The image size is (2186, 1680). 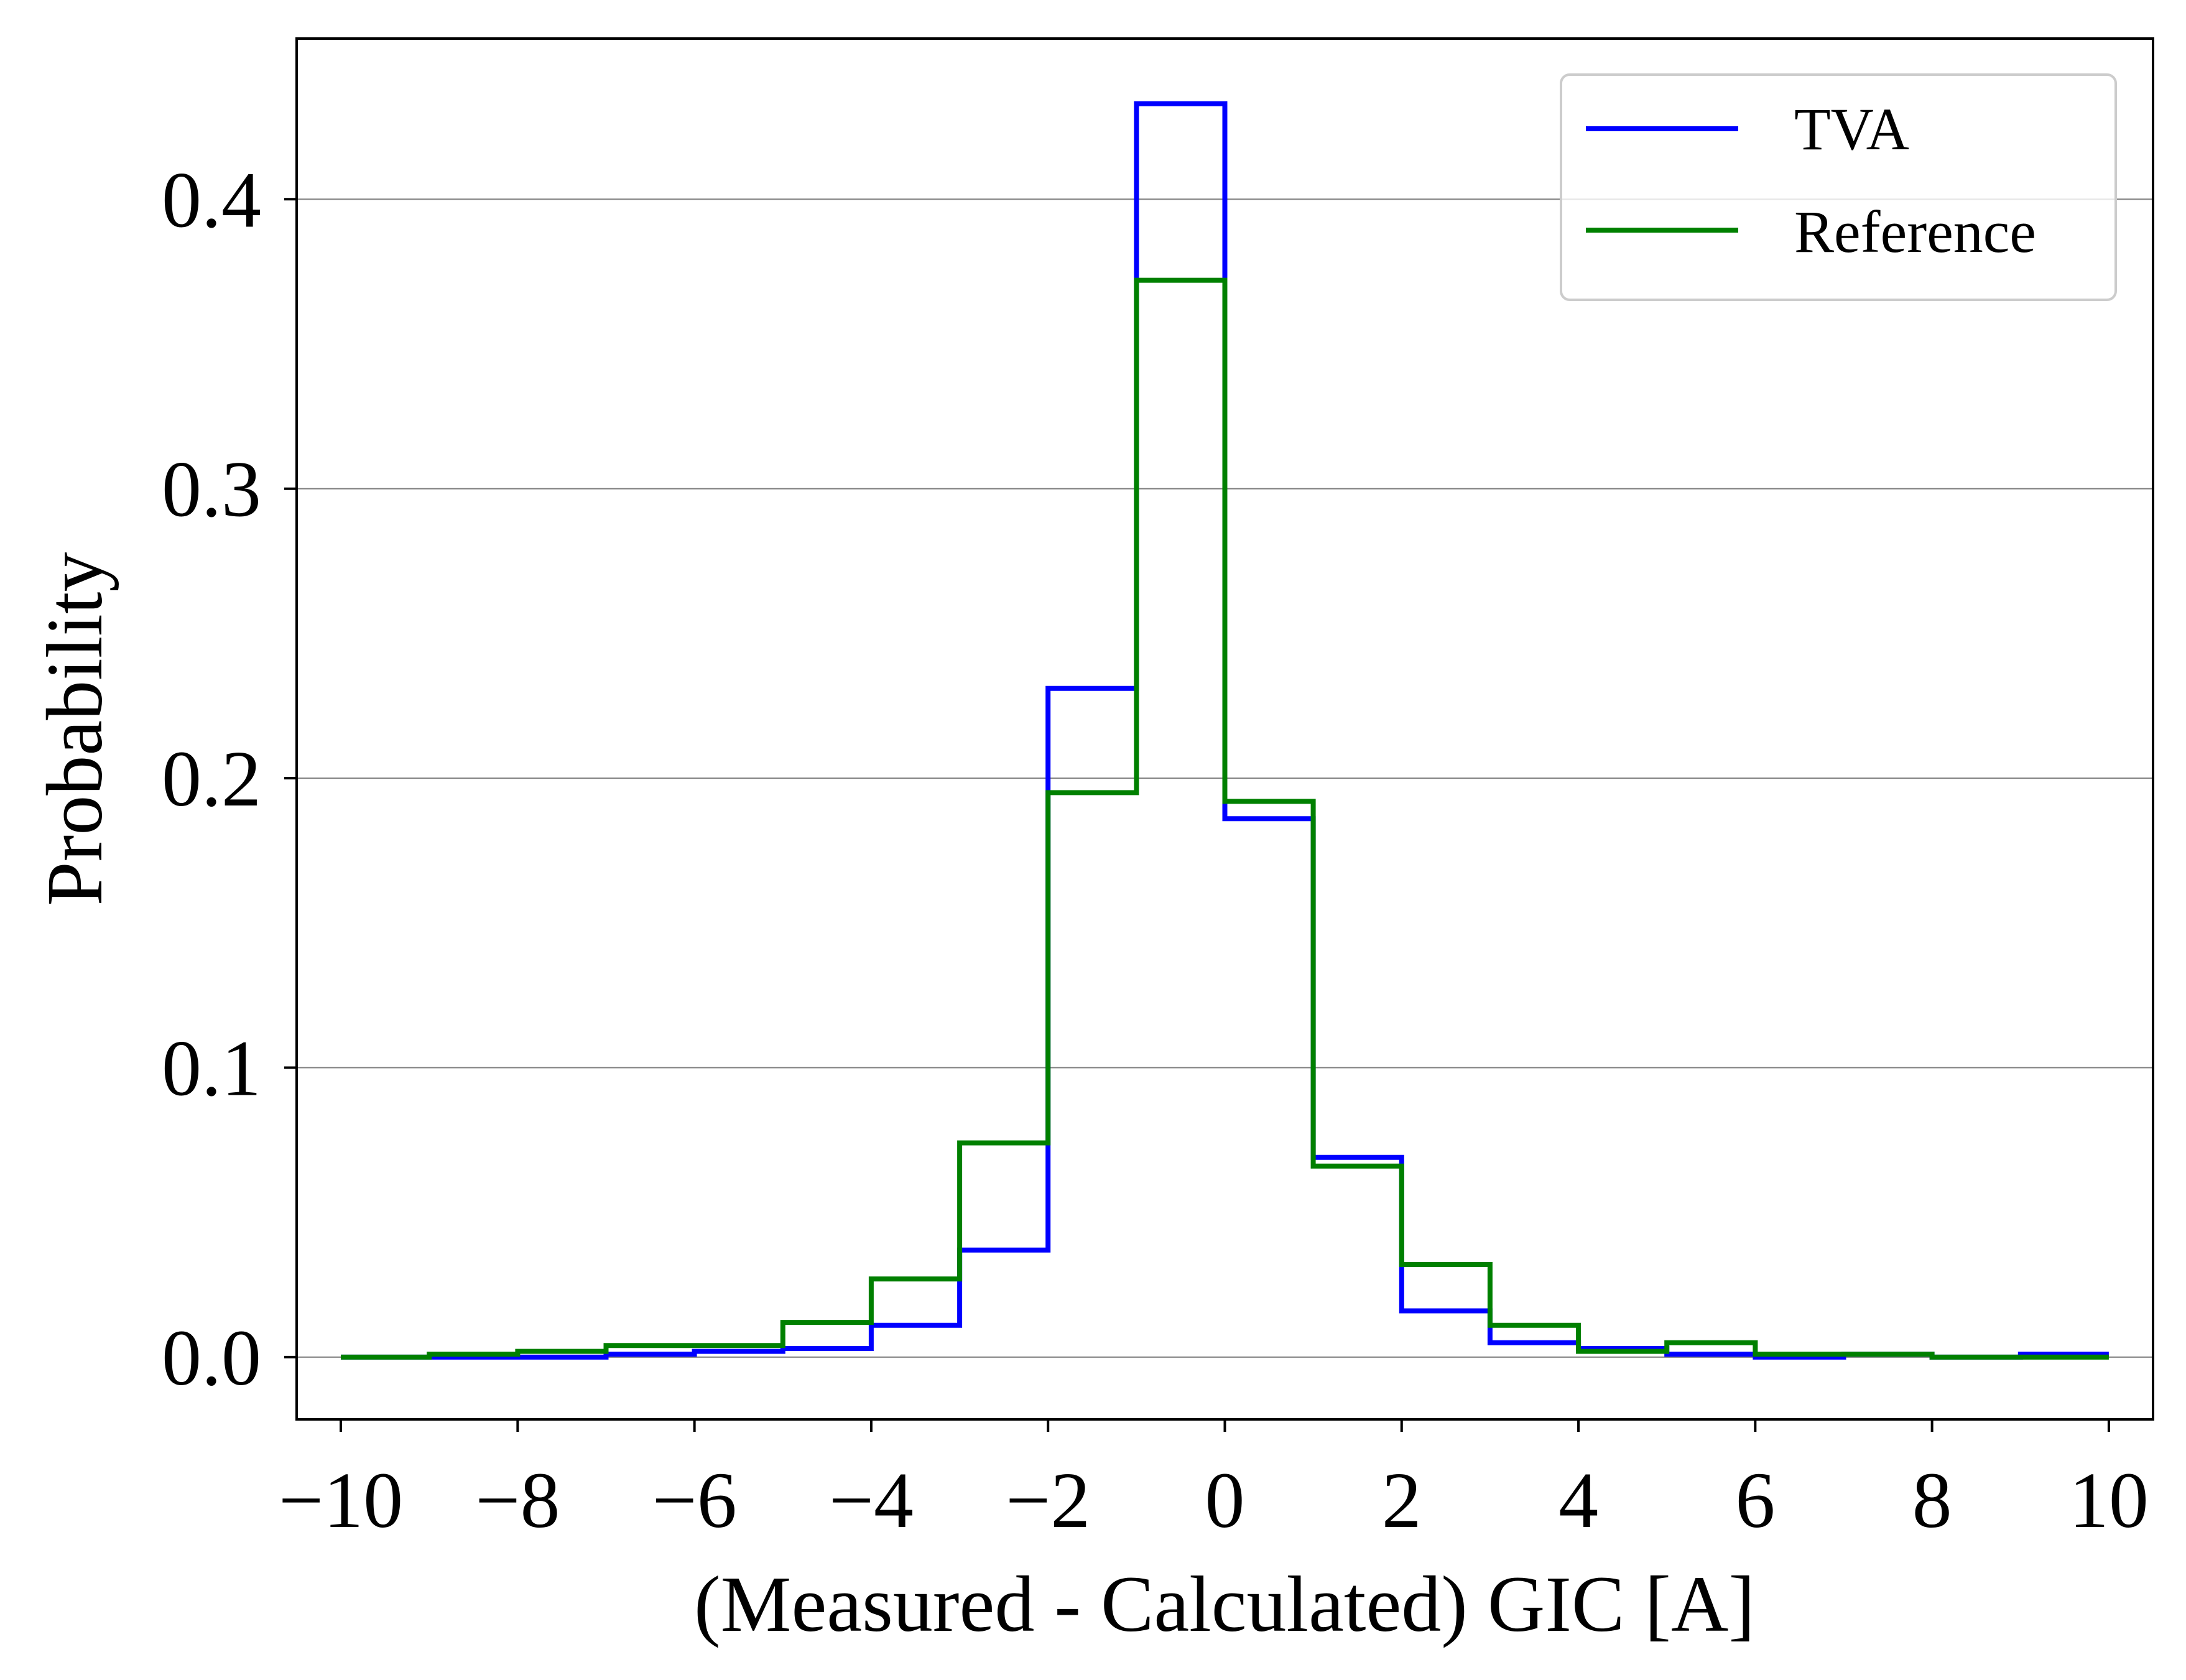 What do you see at coordinates (341, 1500) in the screenshot?
I see `x-tick-label: −10` at bounding box center [341, 1500].